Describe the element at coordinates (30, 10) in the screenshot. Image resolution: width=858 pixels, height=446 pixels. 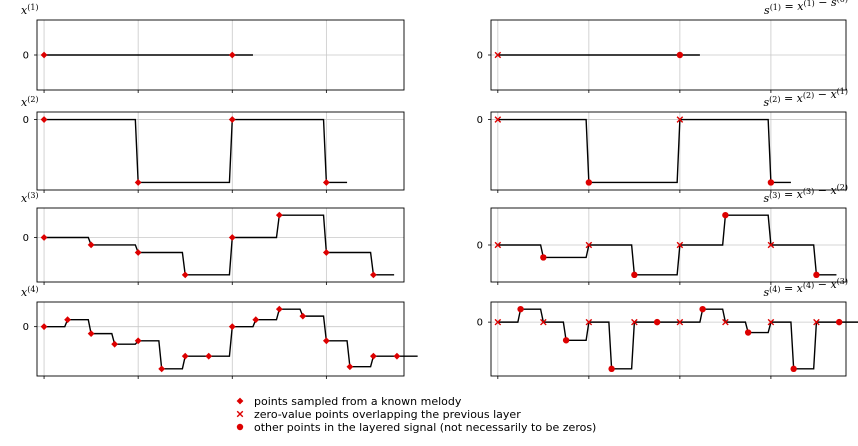
I see `panel-title: x(1)` at that location.